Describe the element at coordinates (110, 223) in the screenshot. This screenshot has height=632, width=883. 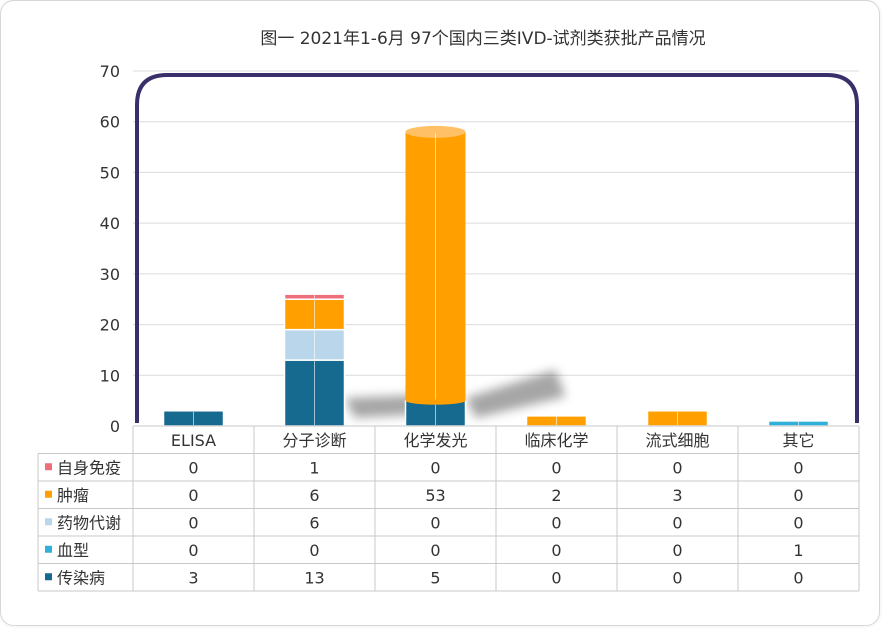
I see `y-tick-label: 40` at that location.